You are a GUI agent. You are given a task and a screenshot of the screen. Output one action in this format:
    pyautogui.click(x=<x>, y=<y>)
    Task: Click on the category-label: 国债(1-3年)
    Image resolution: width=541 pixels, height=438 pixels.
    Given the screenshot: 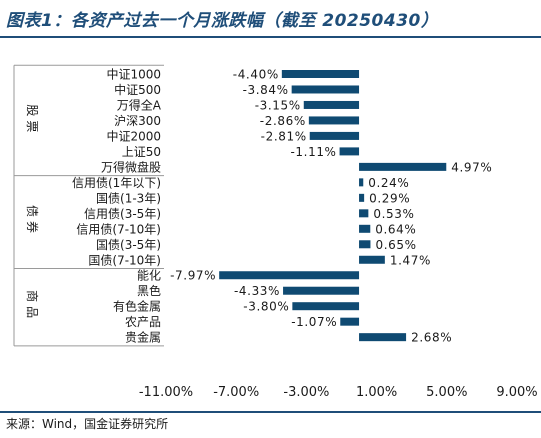 What is the action you would take?
    pyautogui.click(x=128, y=198)
    